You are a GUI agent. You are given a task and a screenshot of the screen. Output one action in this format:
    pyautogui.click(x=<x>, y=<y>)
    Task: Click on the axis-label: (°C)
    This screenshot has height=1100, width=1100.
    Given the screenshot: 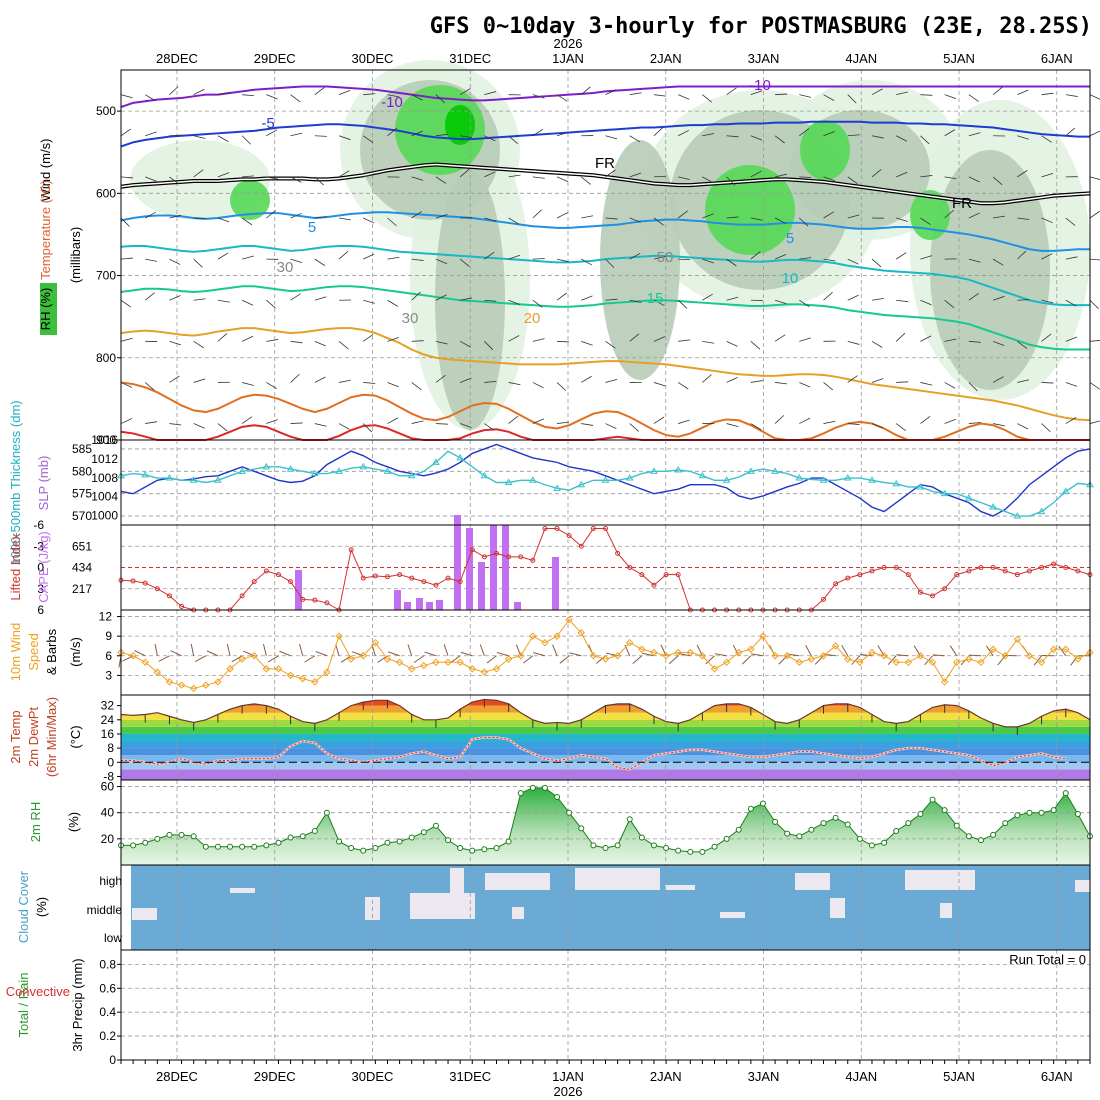 What is the action you would take?
    pyautogui.click(x=75, y=736)
    